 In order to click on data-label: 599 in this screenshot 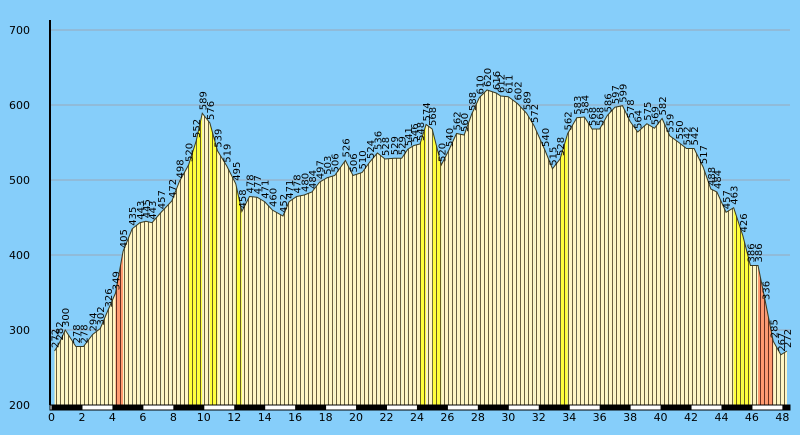, I will do `click(624, 93)`.